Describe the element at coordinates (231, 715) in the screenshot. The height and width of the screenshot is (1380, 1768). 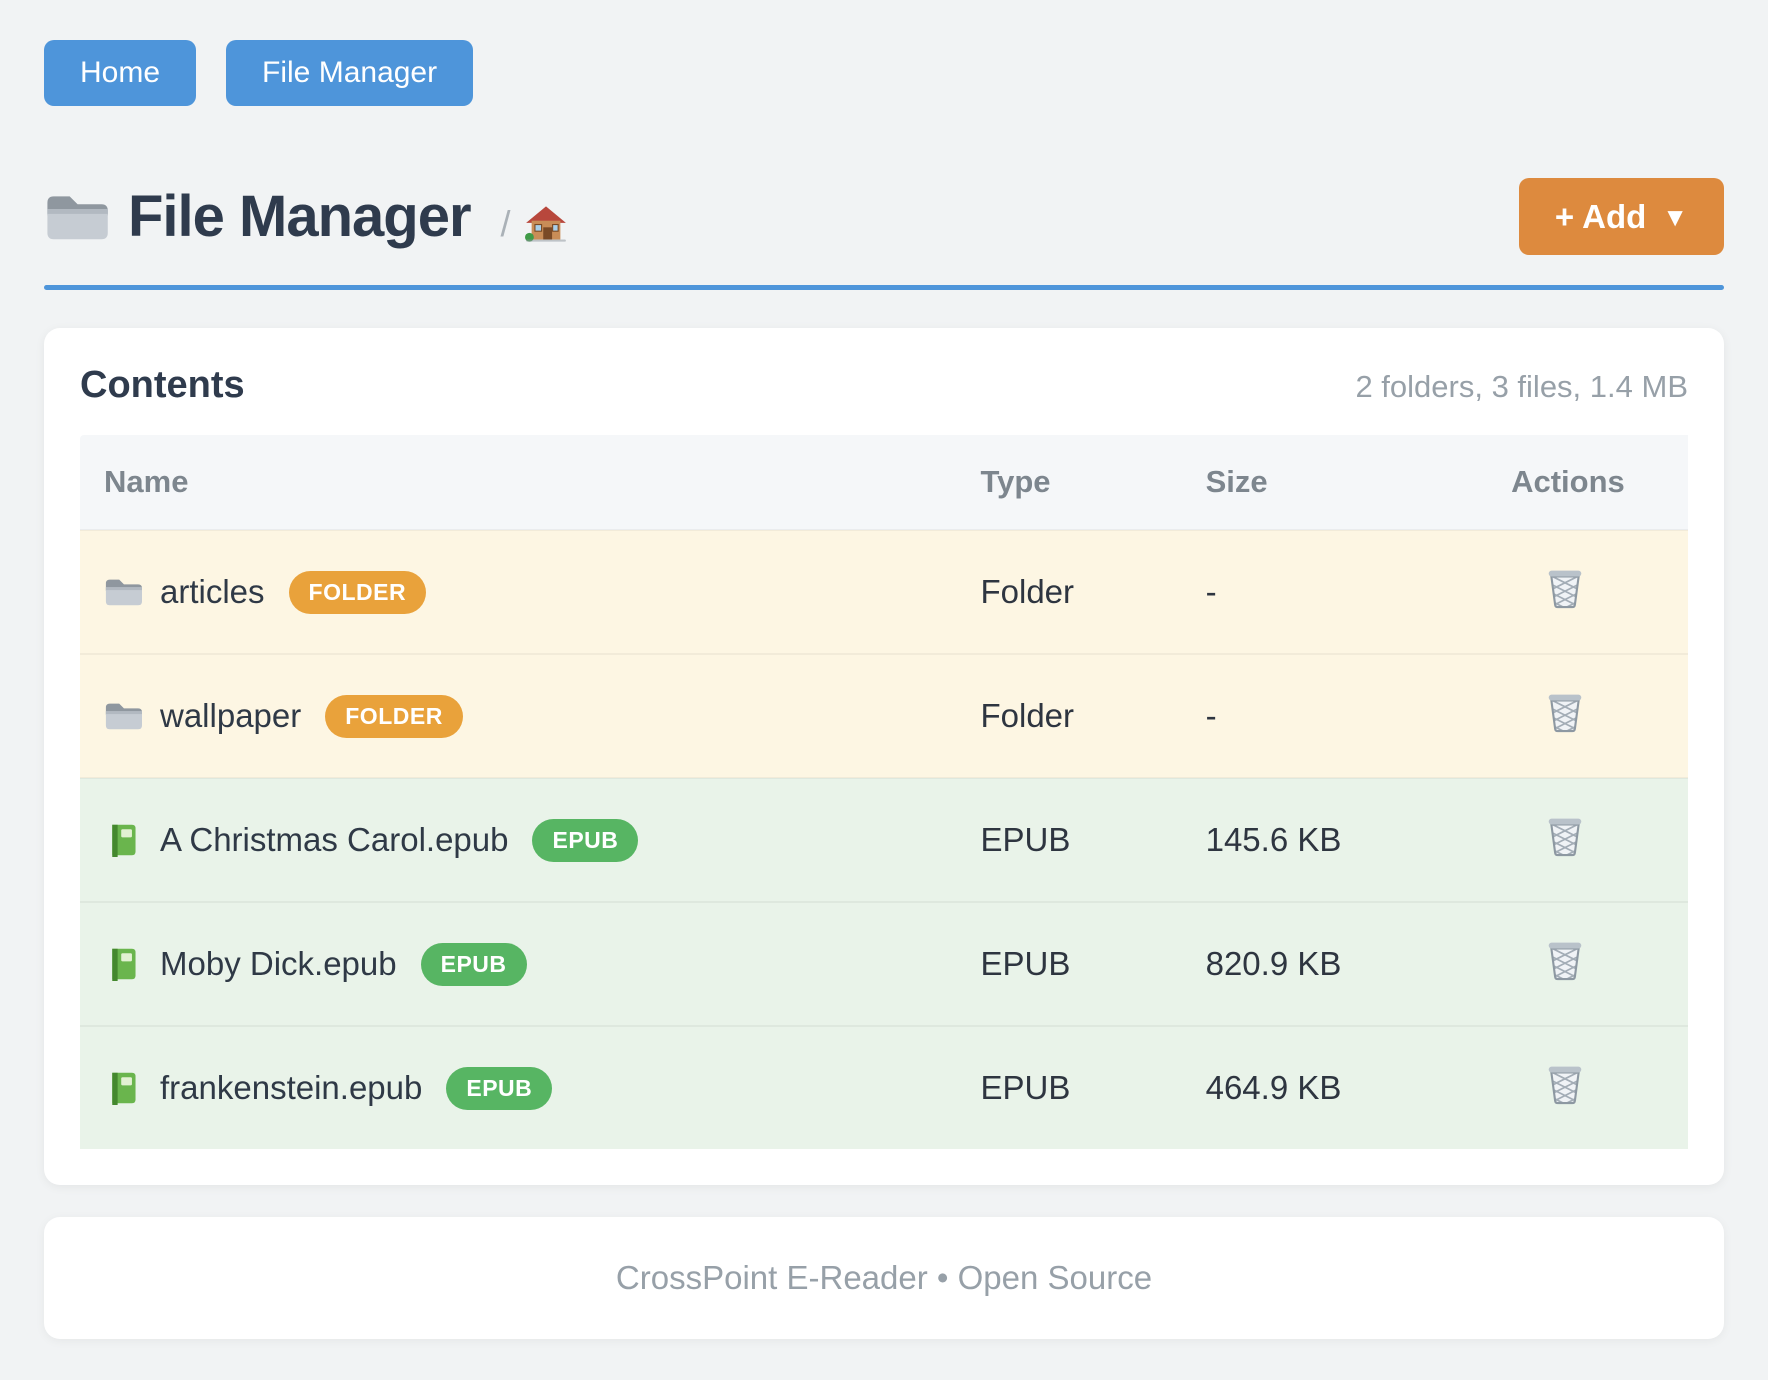
I see `item-name-link: wallpaper` at that location.